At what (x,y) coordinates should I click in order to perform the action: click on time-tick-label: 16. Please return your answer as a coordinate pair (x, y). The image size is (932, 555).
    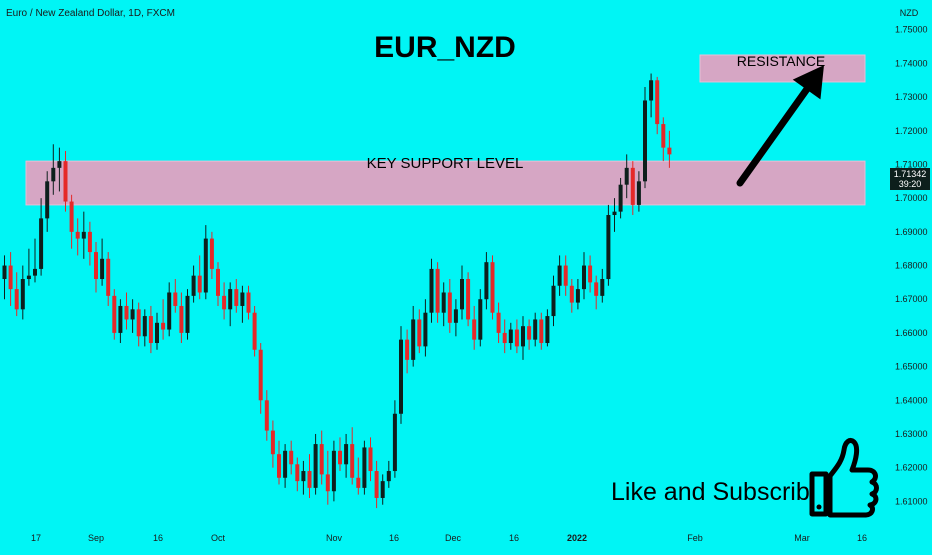
    Looking at the image, I should click on (514, 538).